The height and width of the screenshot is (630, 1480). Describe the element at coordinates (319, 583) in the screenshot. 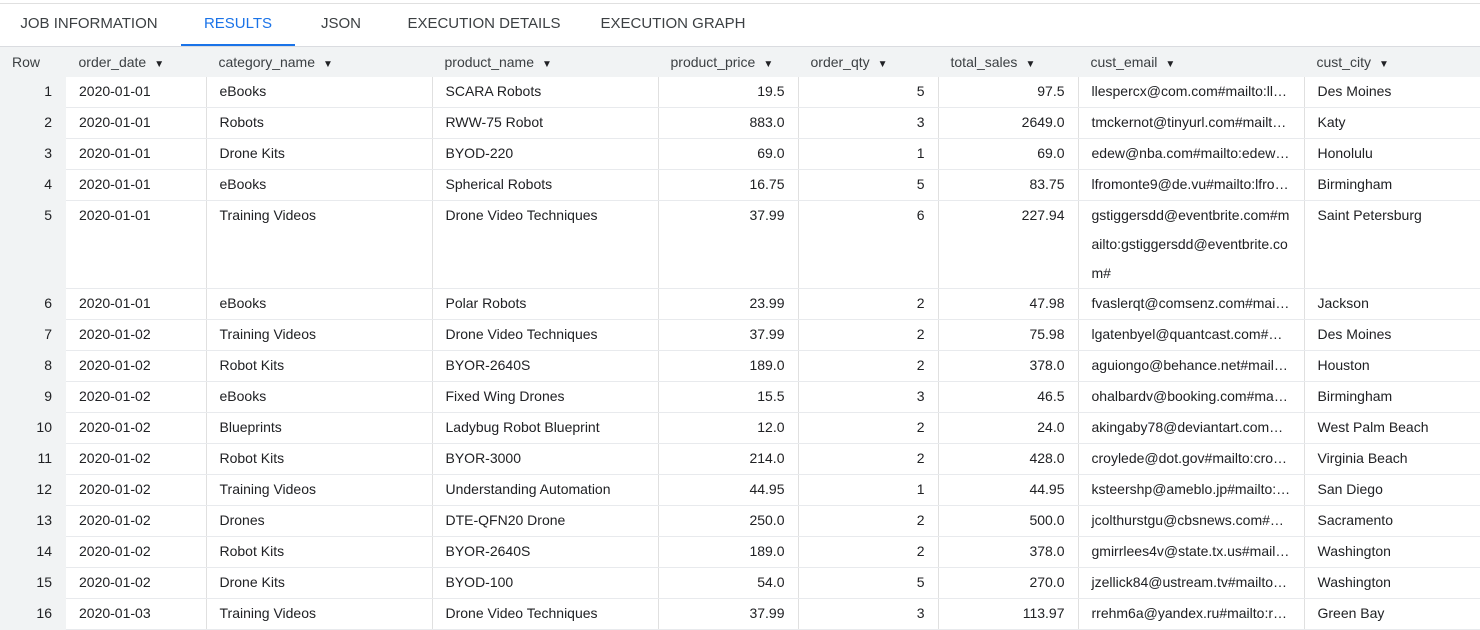

I see `category-name-cell: Drone Kits` at that location.